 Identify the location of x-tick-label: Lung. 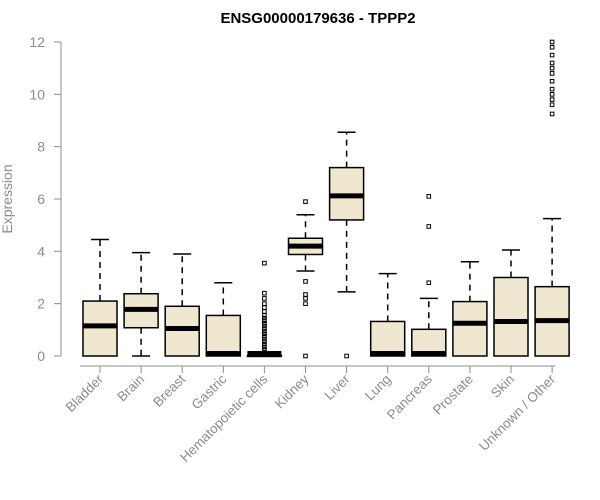
(378, 388).